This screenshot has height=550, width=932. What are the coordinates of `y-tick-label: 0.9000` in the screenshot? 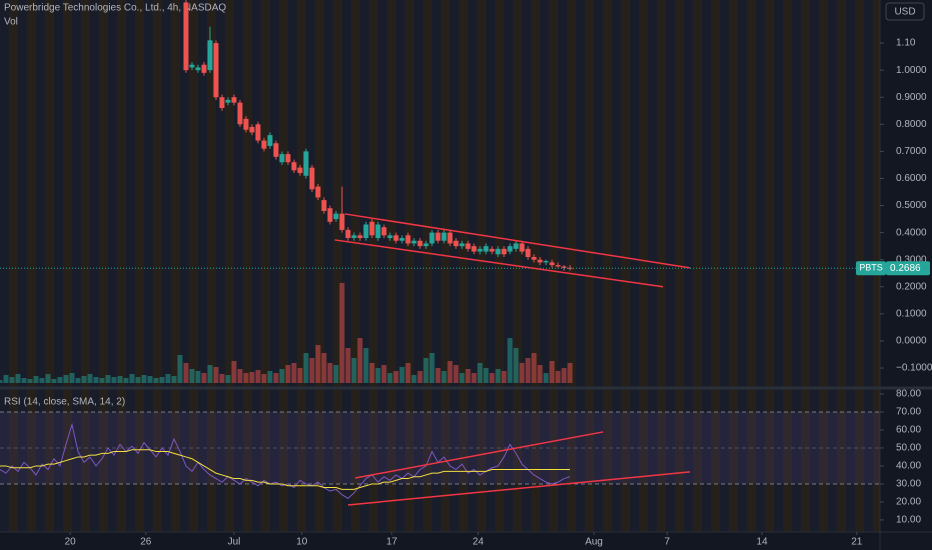 It's located at (911, 97).